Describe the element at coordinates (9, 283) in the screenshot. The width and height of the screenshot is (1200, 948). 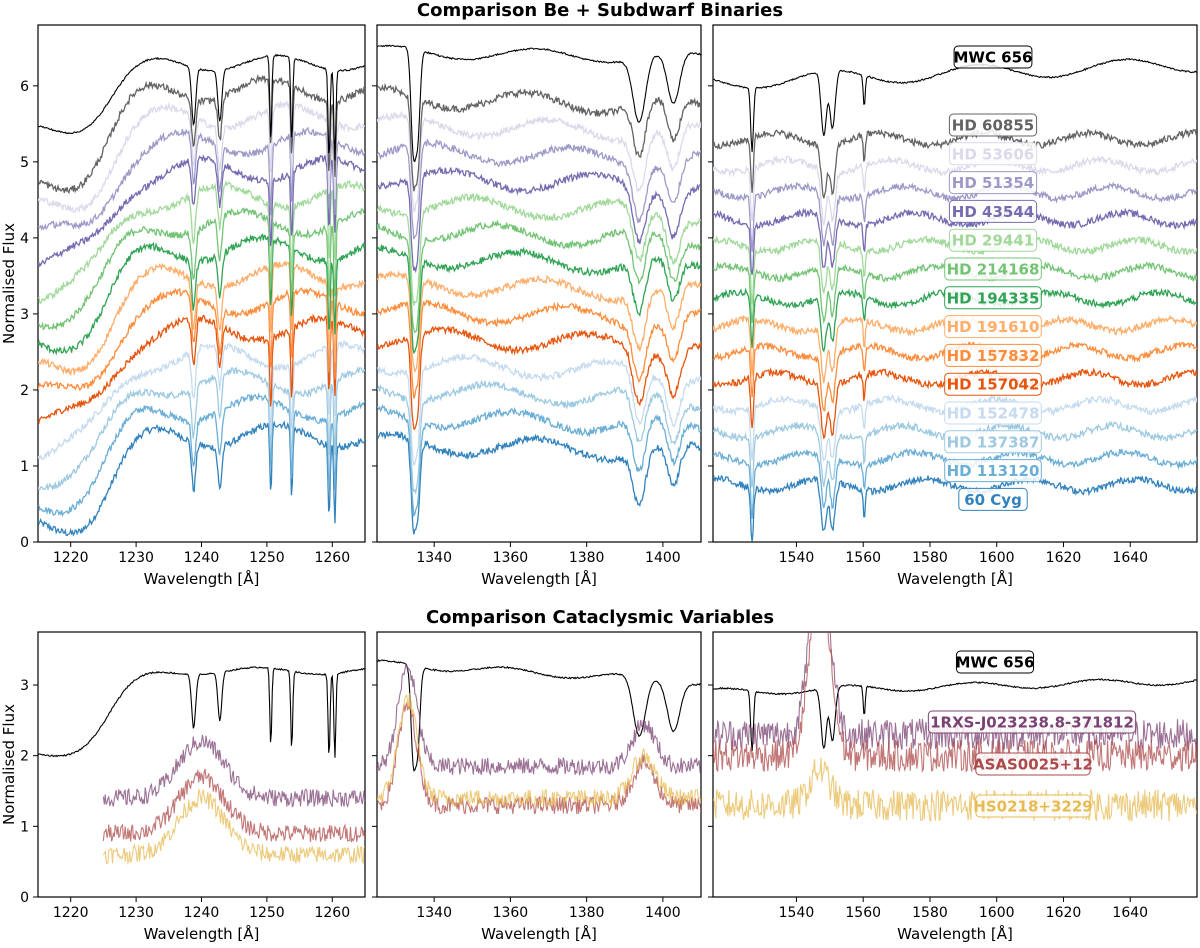
I see `y-axis-label: Normalised Flux` at that location.